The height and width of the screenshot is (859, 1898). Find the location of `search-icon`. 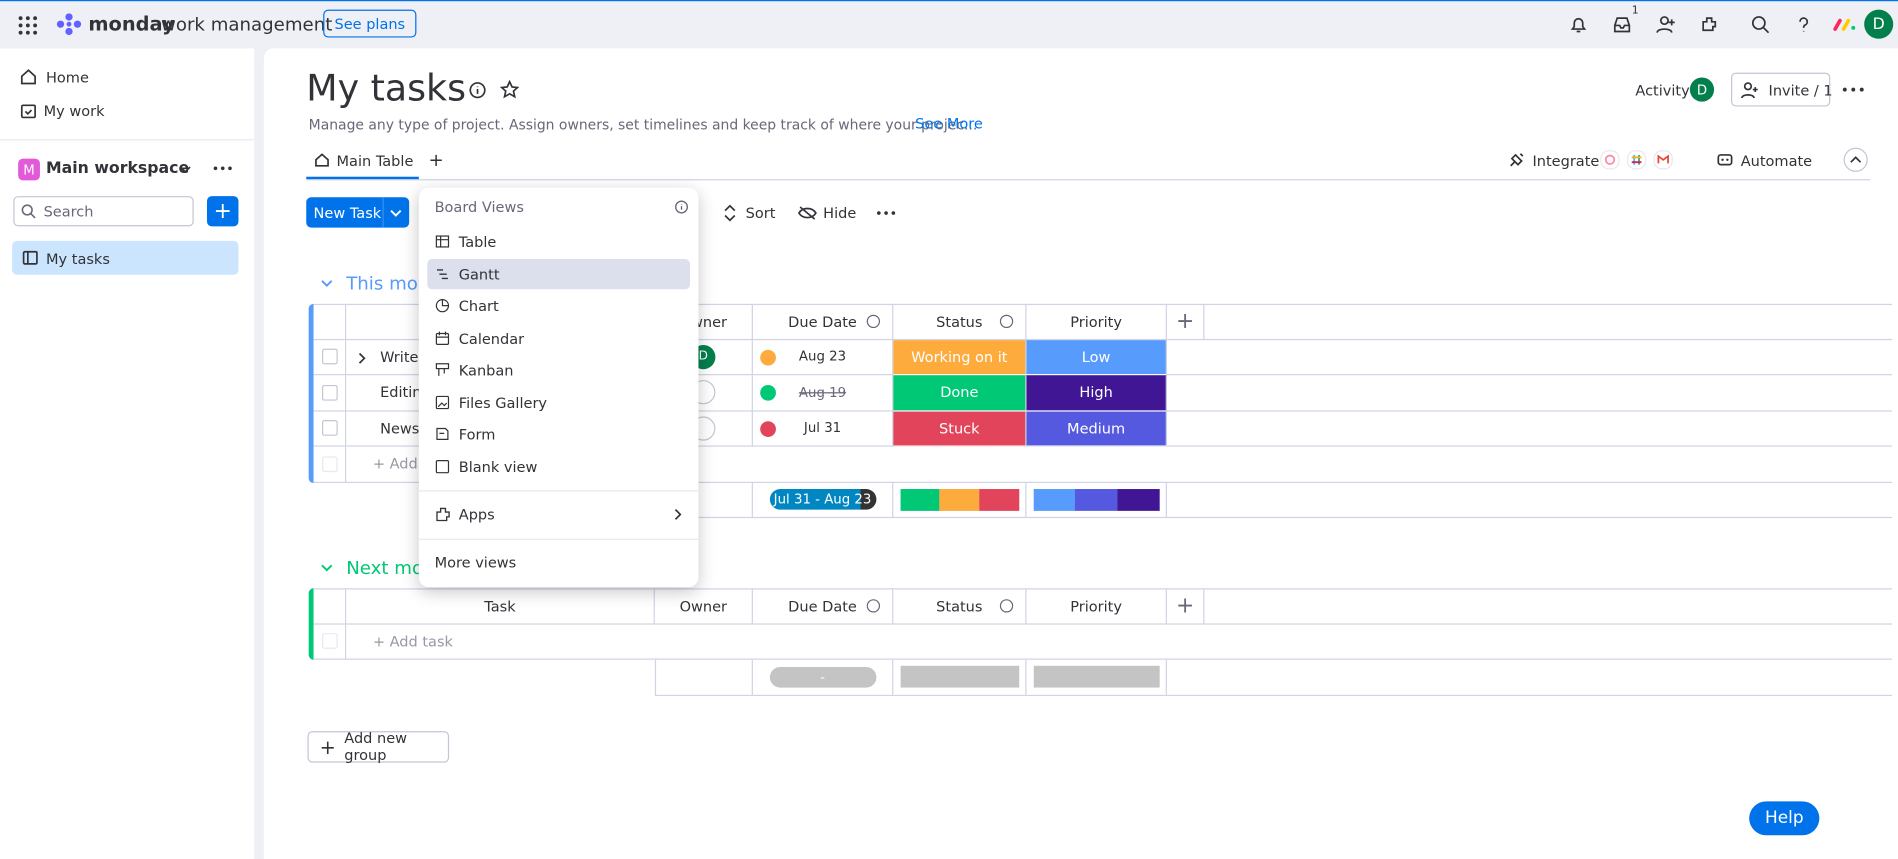

search-icon is located at coordinates (1760, 24).